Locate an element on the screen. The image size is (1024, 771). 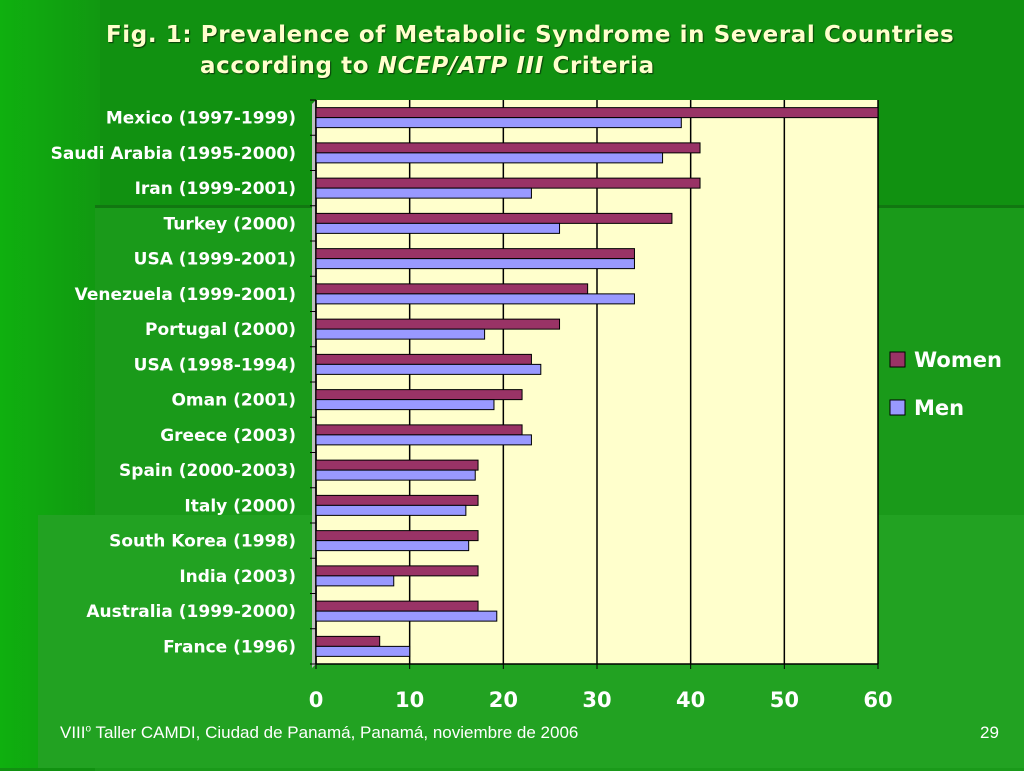
legend-swatch-women is located at coordinates (897, 359).